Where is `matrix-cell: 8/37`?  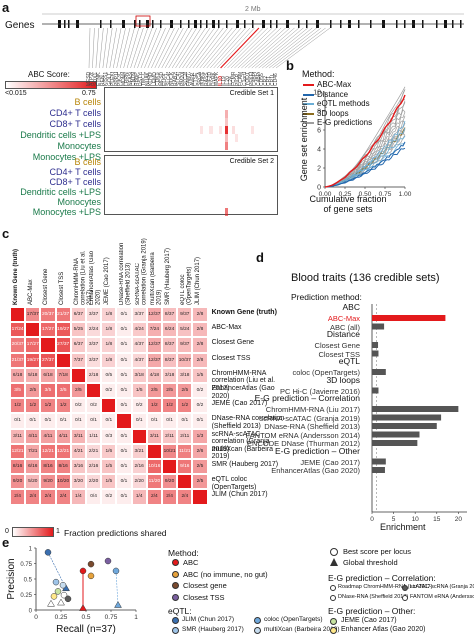 matrix-cell: 8/37 is located at coordinates (170, 360).